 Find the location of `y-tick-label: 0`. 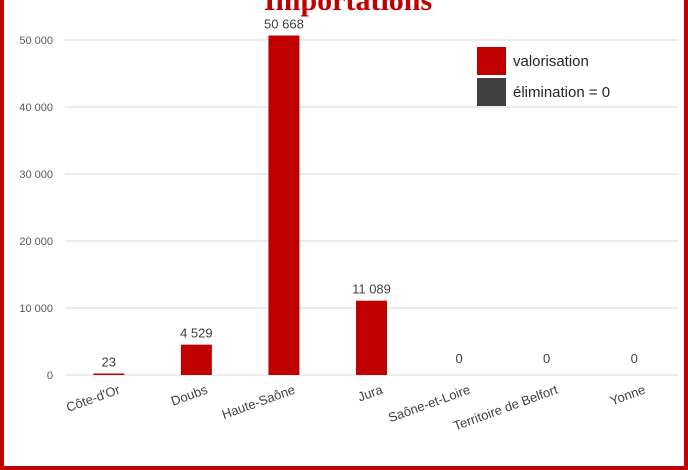

y-tick-label: 0 is located at coordinates (50, 376).